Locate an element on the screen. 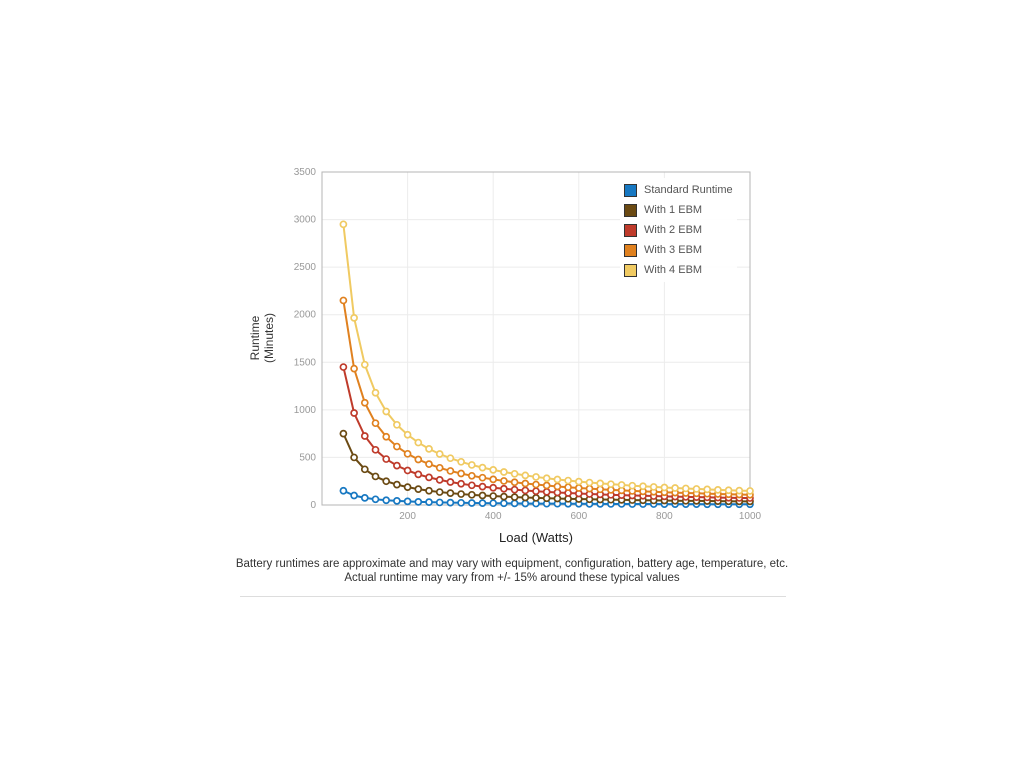 The width and height of the screenshot is (1024, 768). legend-item-with-4-ebm: With 4 EBM is located at coordinates (678, 270).